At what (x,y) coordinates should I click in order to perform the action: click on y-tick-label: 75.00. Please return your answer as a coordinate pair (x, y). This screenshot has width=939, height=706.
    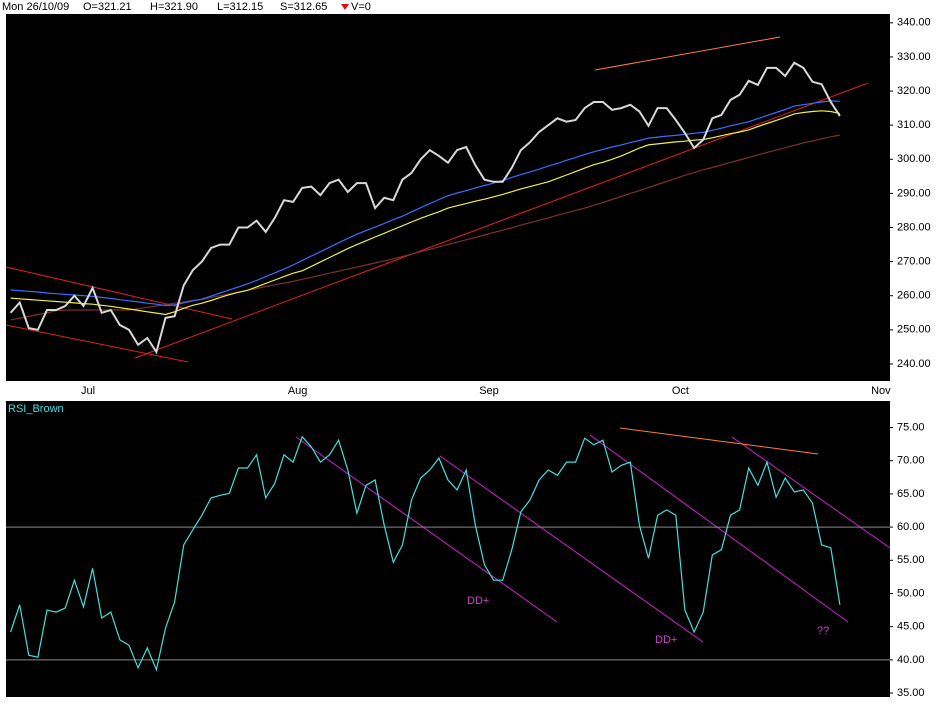
    Looking at the image, I should click on (911, 427).